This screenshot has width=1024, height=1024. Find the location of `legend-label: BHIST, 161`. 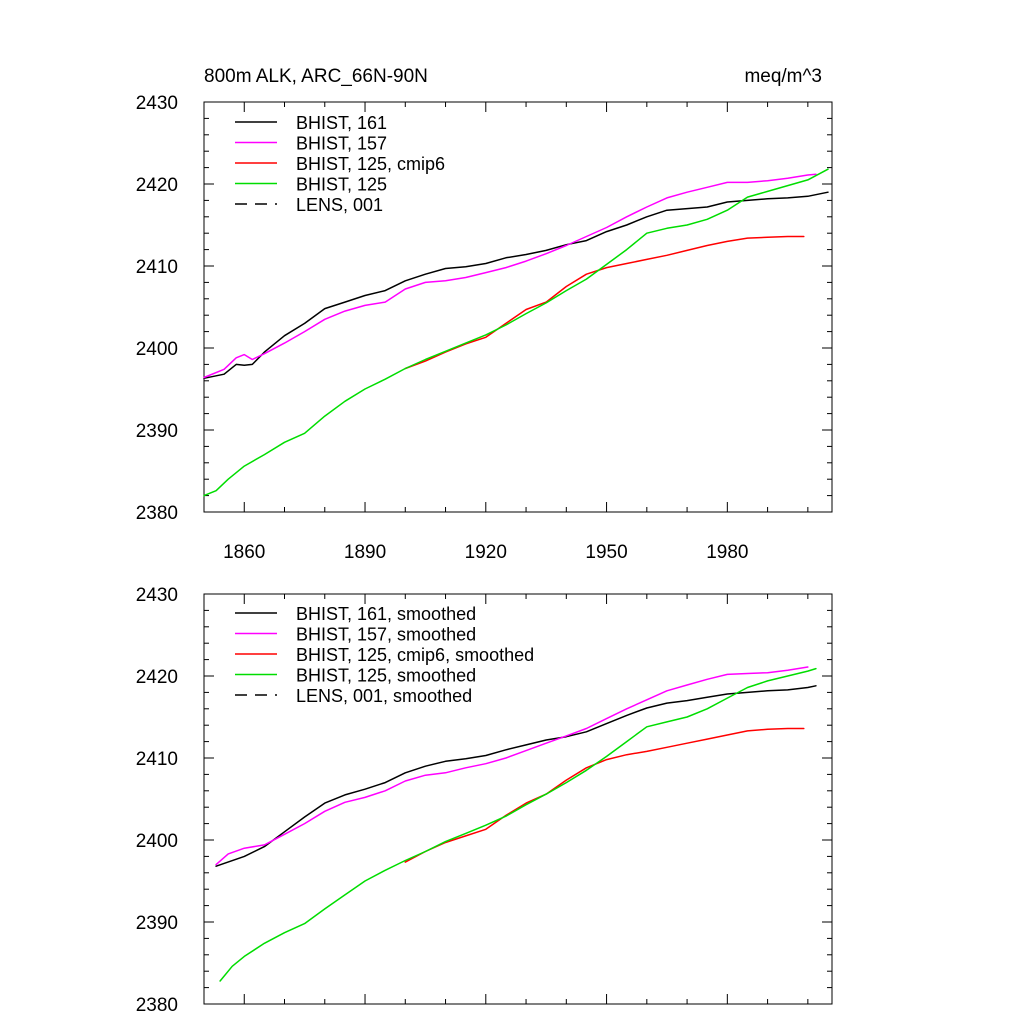

legend-label: BHIST, 161 is located at coordinates (341, 123).